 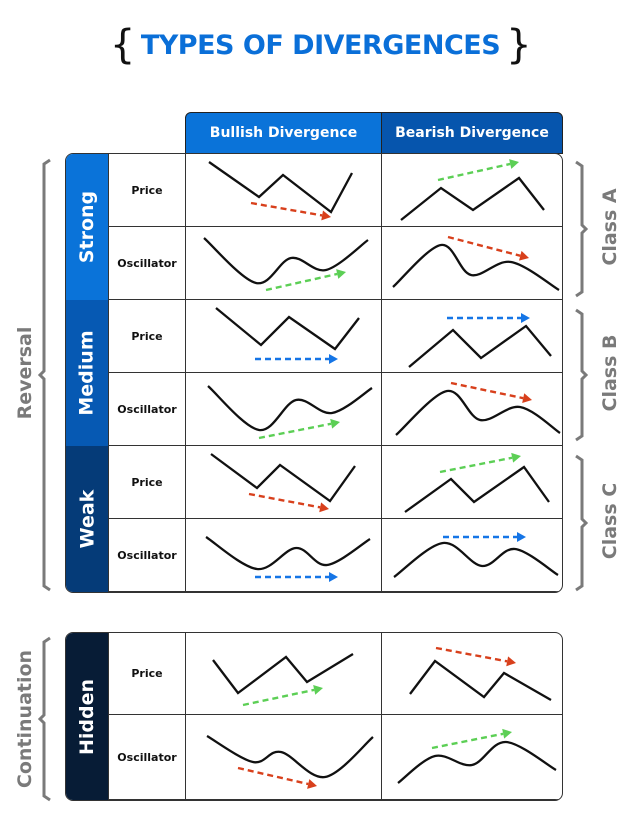 I want to click on cell-medium-bearish-price, so click(x=472, y=336).